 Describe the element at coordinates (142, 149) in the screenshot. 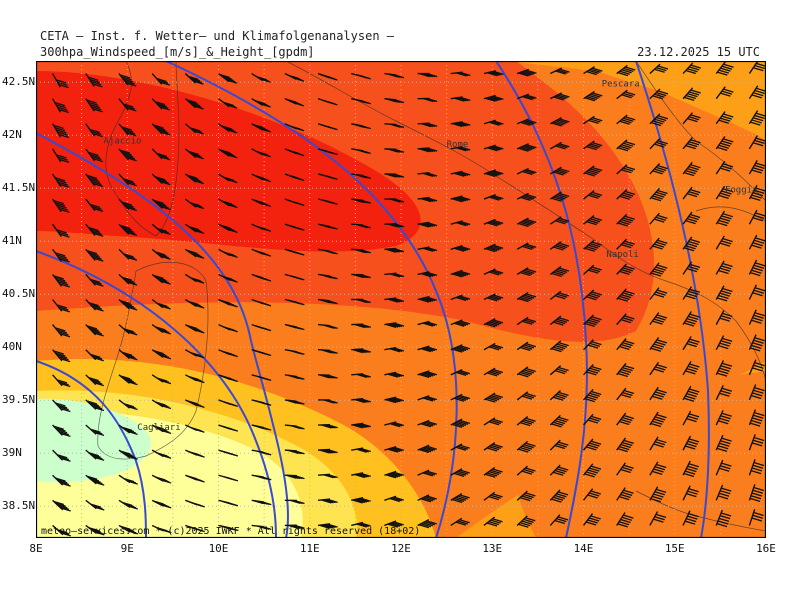

I see `coast-corsica` at that location.